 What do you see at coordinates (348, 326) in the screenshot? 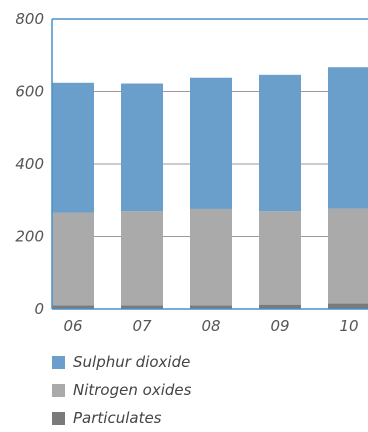
I see `x-tick-label-10: 10` at bounding box center [348, 326].